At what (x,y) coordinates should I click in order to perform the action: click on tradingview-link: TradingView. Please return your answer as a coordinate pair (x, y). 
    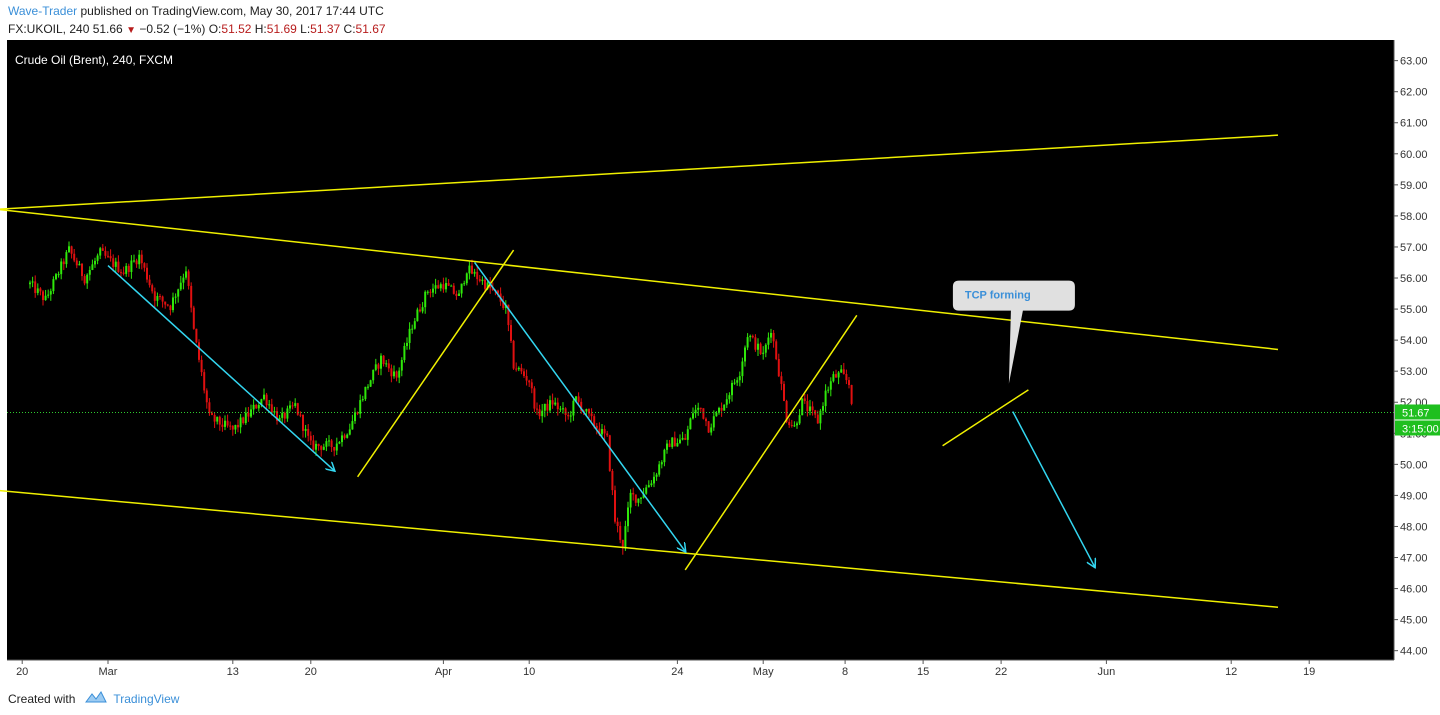
    Looking at the image, I should click on (146, 698).